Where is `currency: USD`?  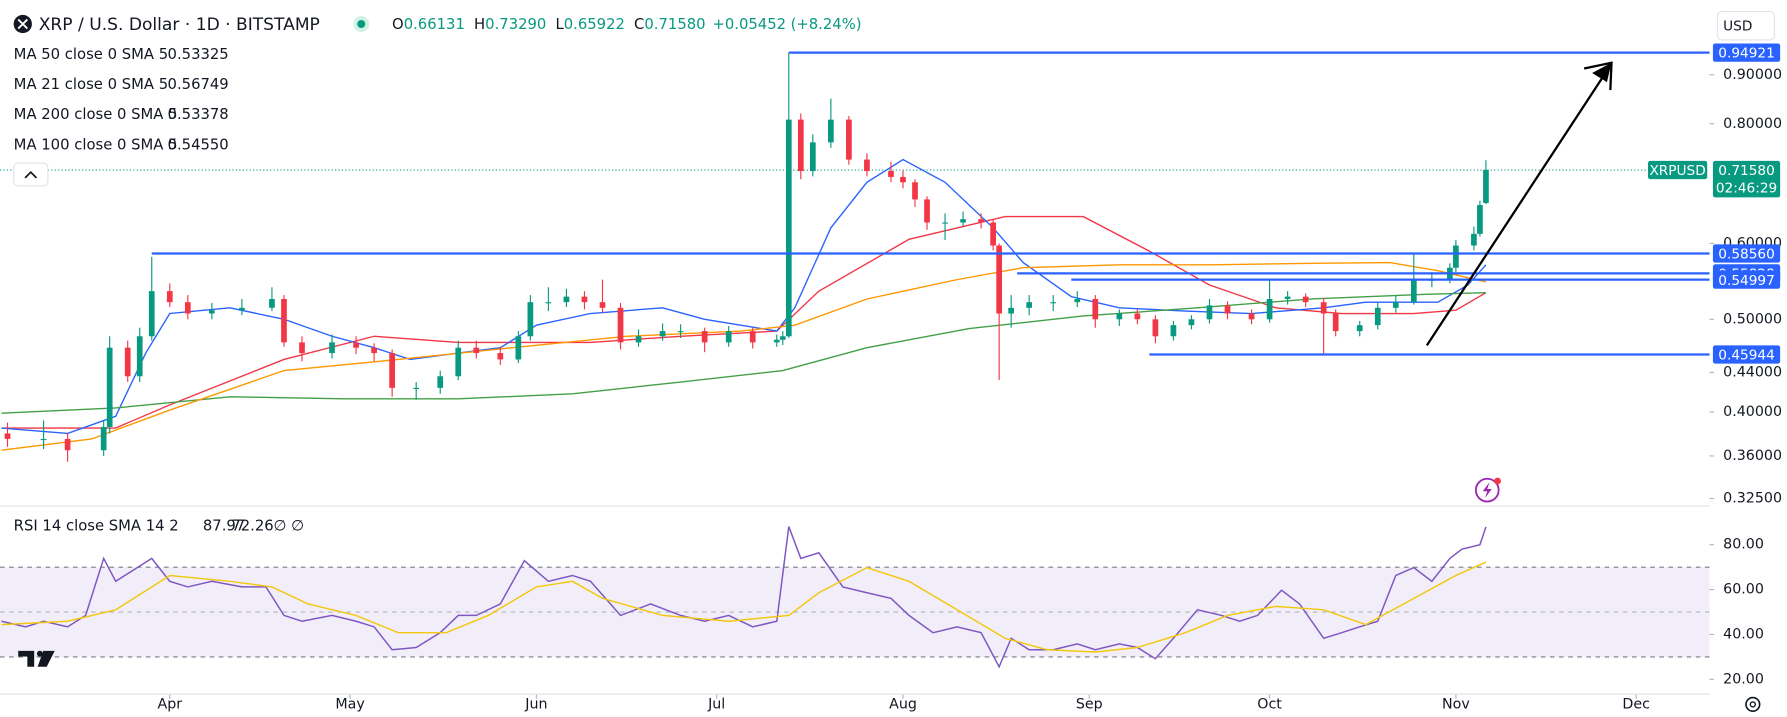
currency: USD is located at coordinates (1737, 26).